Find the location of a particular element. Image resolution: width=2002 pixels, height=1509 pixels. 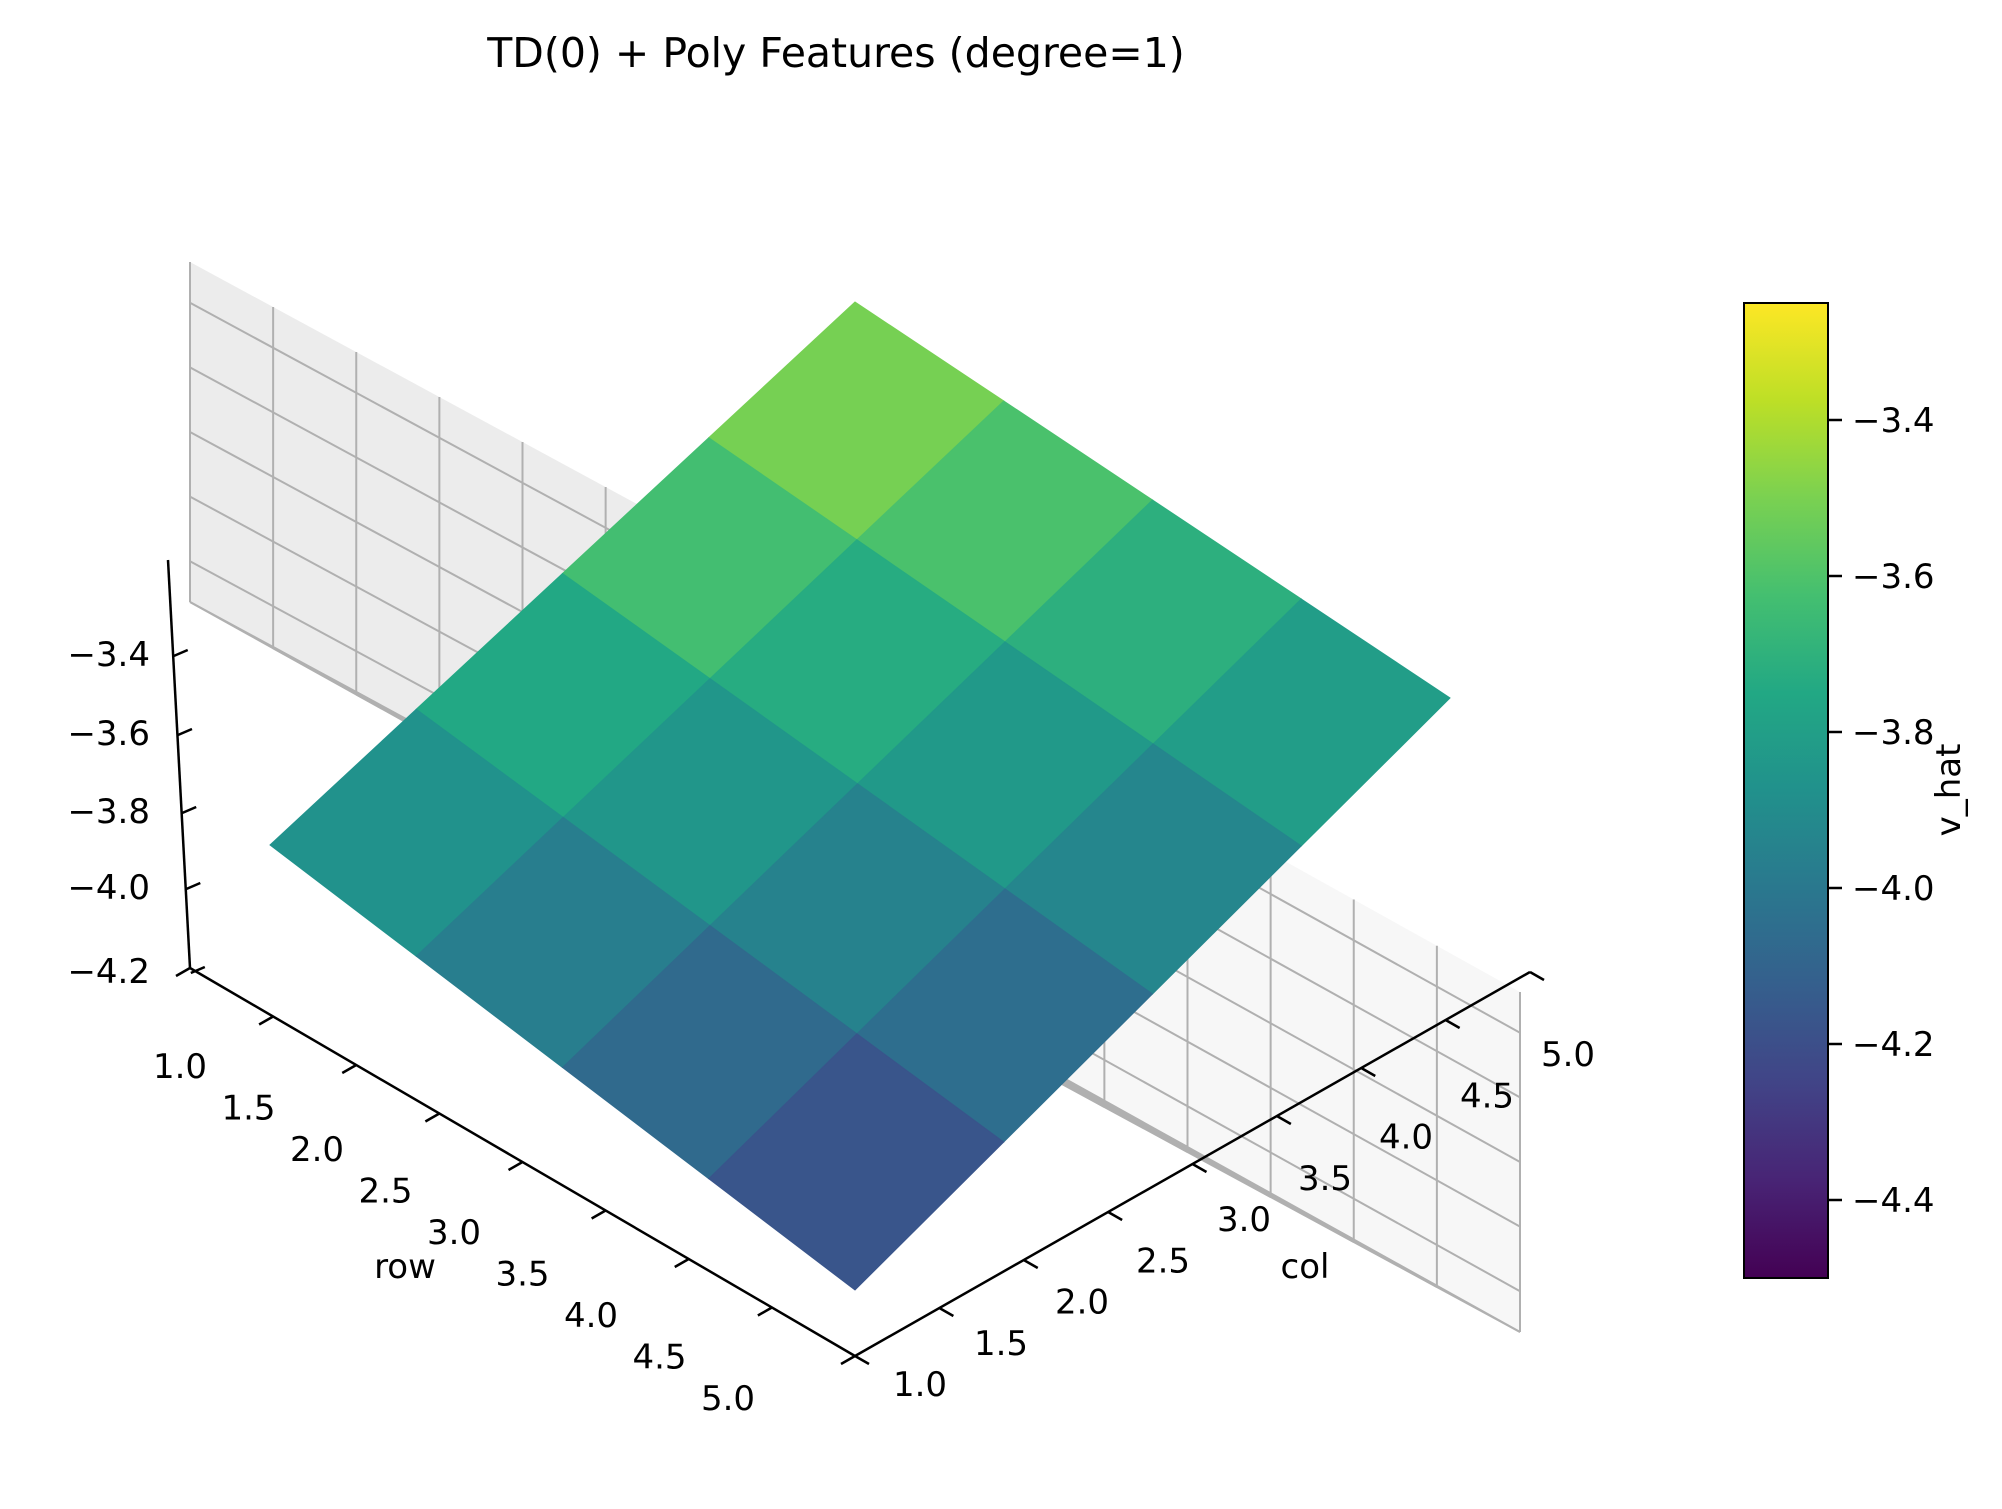

x-tick-label: 2.0 is located at coordinates (1082, 1303).